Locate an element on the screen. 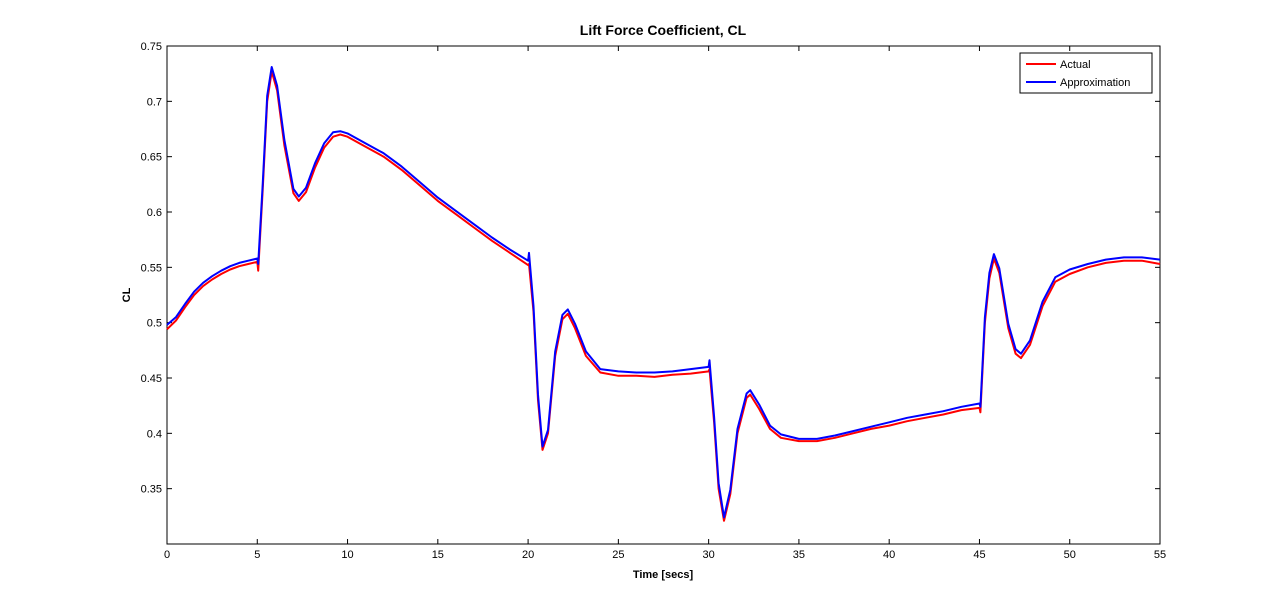 This screenshot has width=1282, height=612. y-tick-label: 0.4 is located at coordinates (154, 434).